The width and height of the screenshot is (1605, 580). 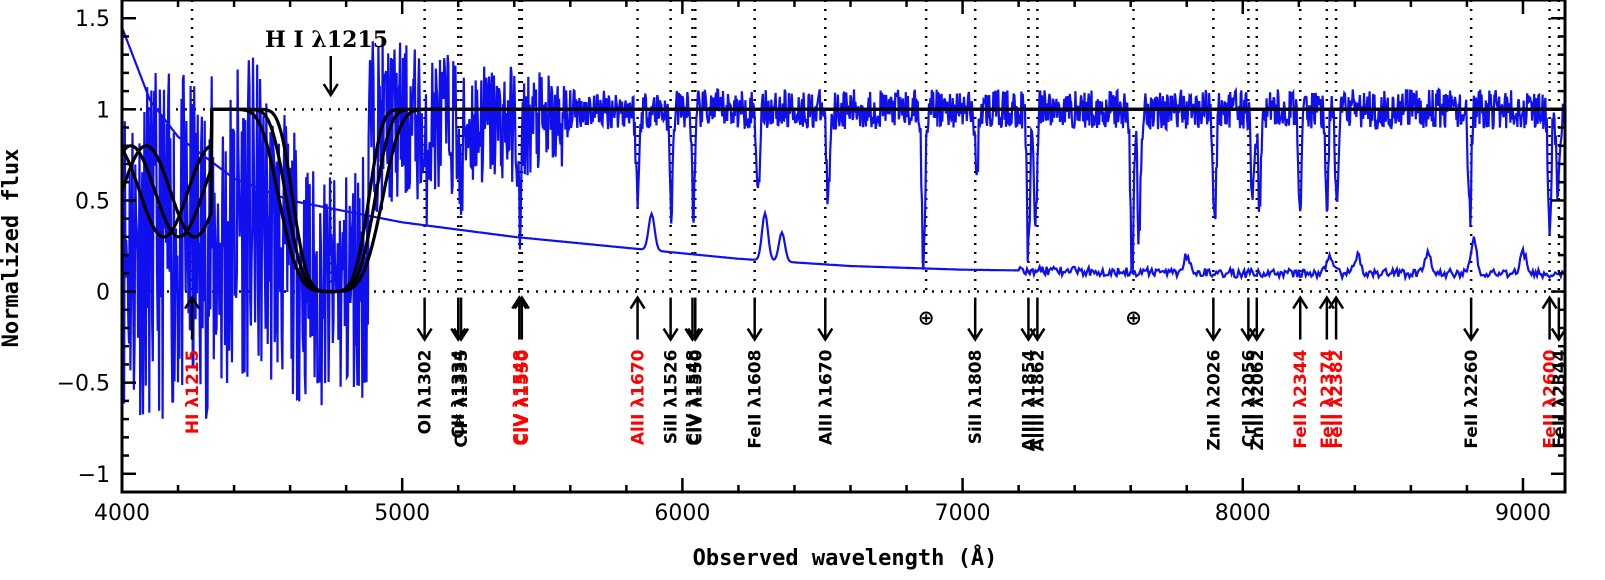 I want to click on y-tick-label: 1.5, so click(x=92, y=19).